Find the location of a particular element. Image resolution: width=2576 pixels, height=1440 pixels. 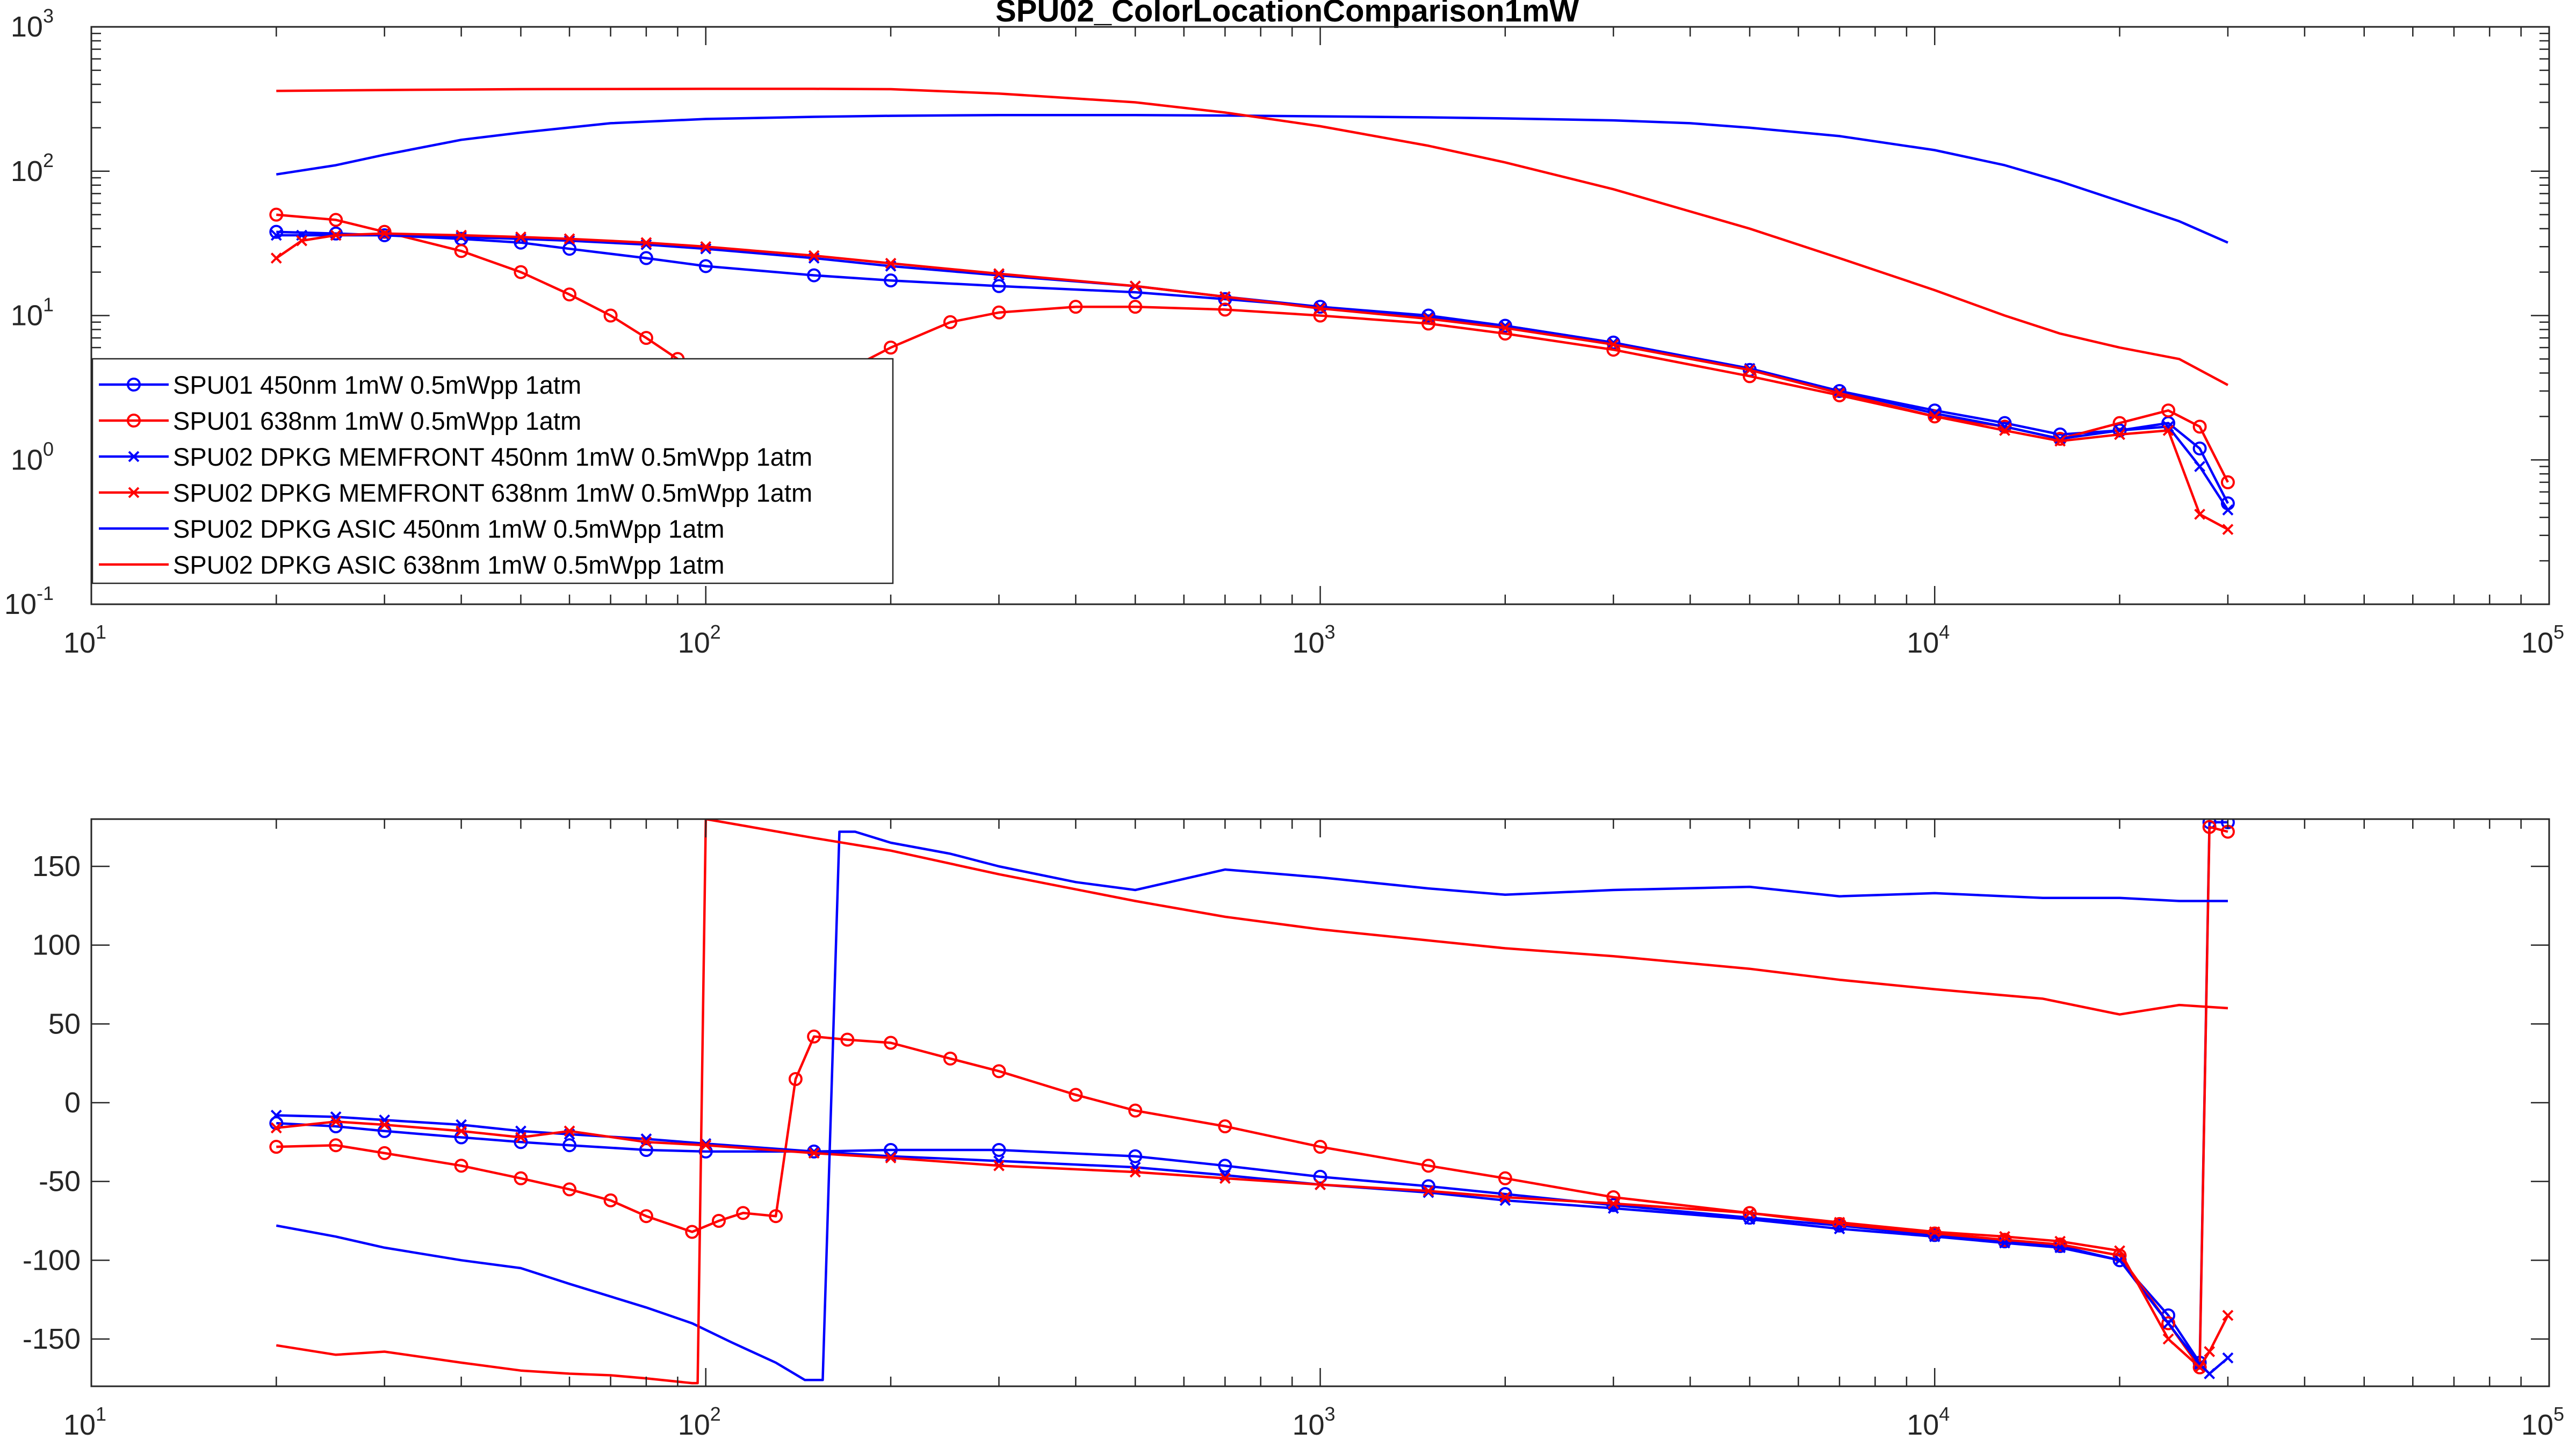

y-tick-label: -50 is located at coordinates (60, 1182).